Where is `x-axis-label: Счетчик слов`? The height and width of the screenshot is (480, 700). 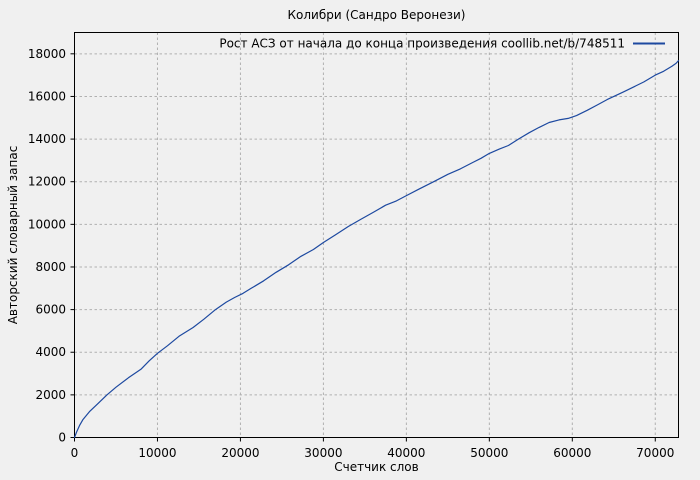
x-axis-label: Счетчик слов is located at coordinates (376, 467).